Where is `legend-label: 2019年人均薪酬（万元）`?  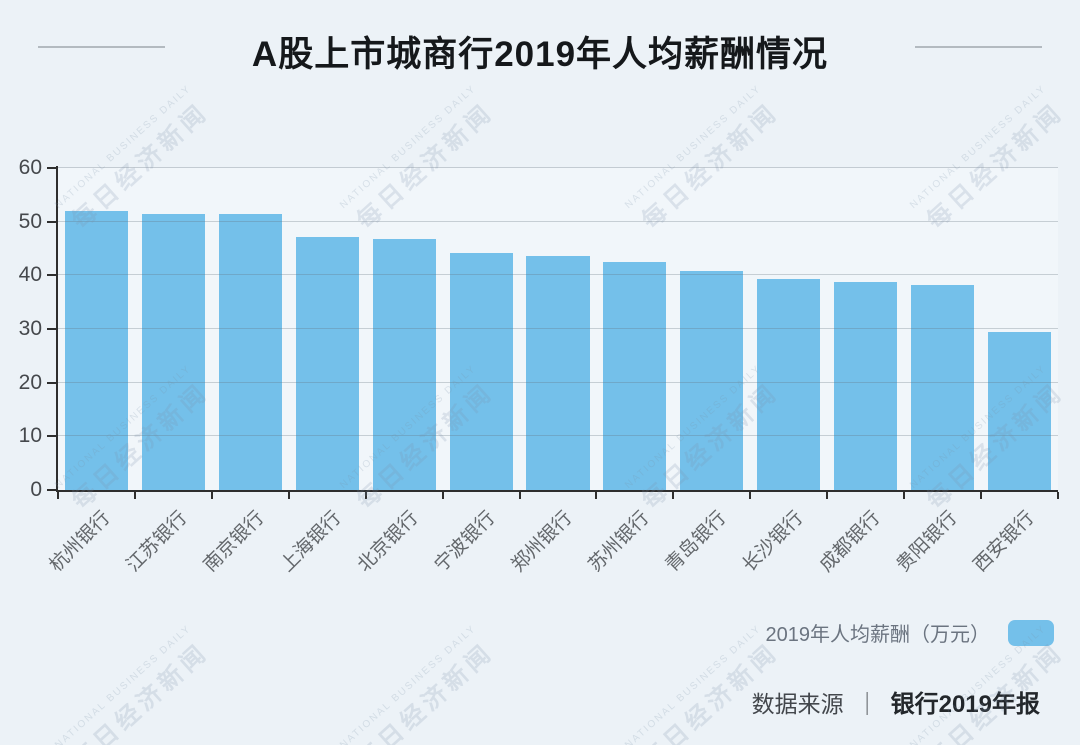 legend-label: 2019年人均薪酬（万元） is located at coordinates (878, 635).